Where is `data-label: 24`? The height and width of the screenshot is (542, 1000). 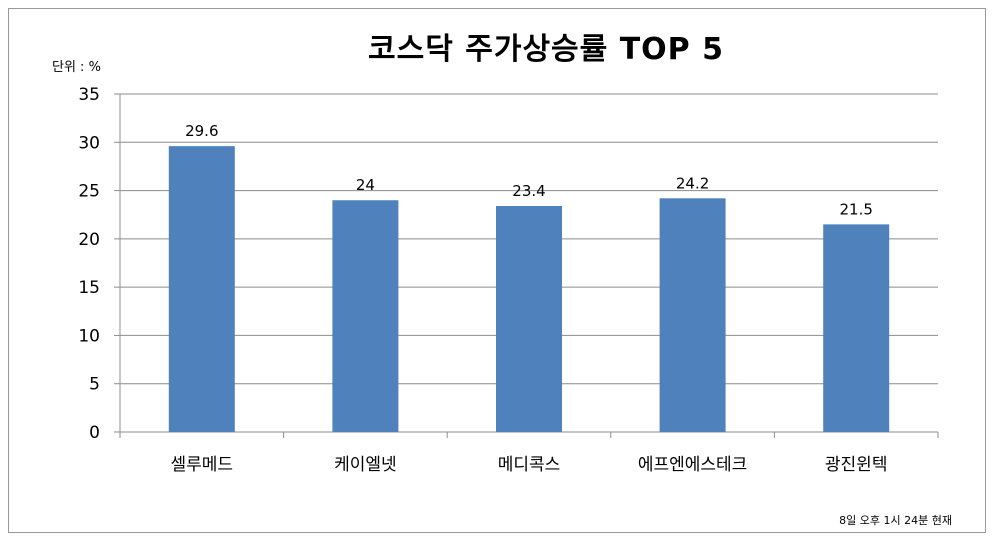
data-label: 24 is located at coordinates (365, 185).